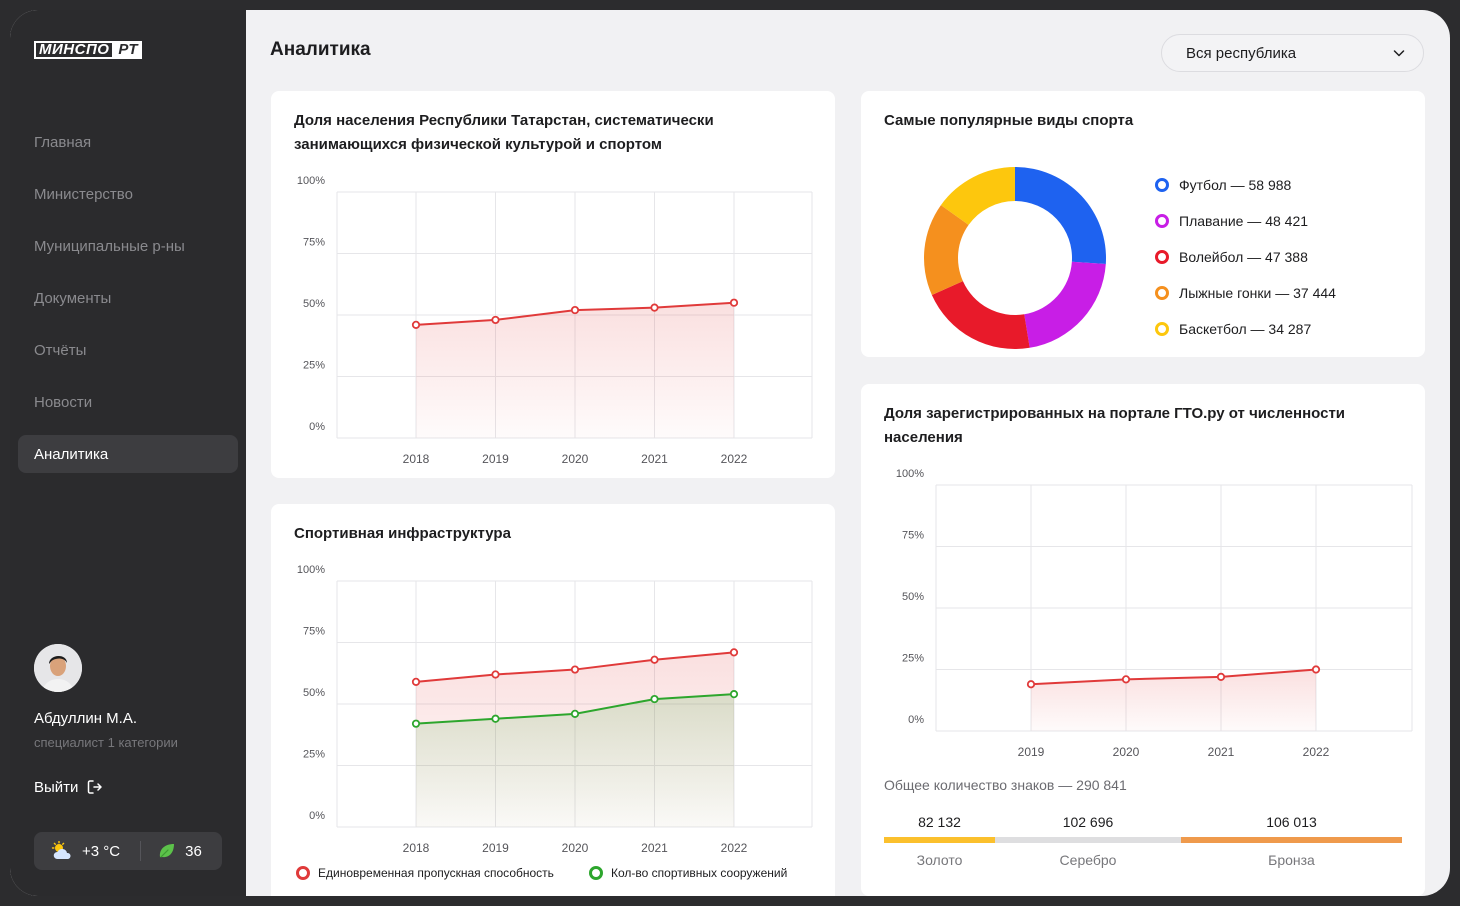 This screenshot has height=906, width=1460. I want to click on nav-home: Главная, so click(63, 142).